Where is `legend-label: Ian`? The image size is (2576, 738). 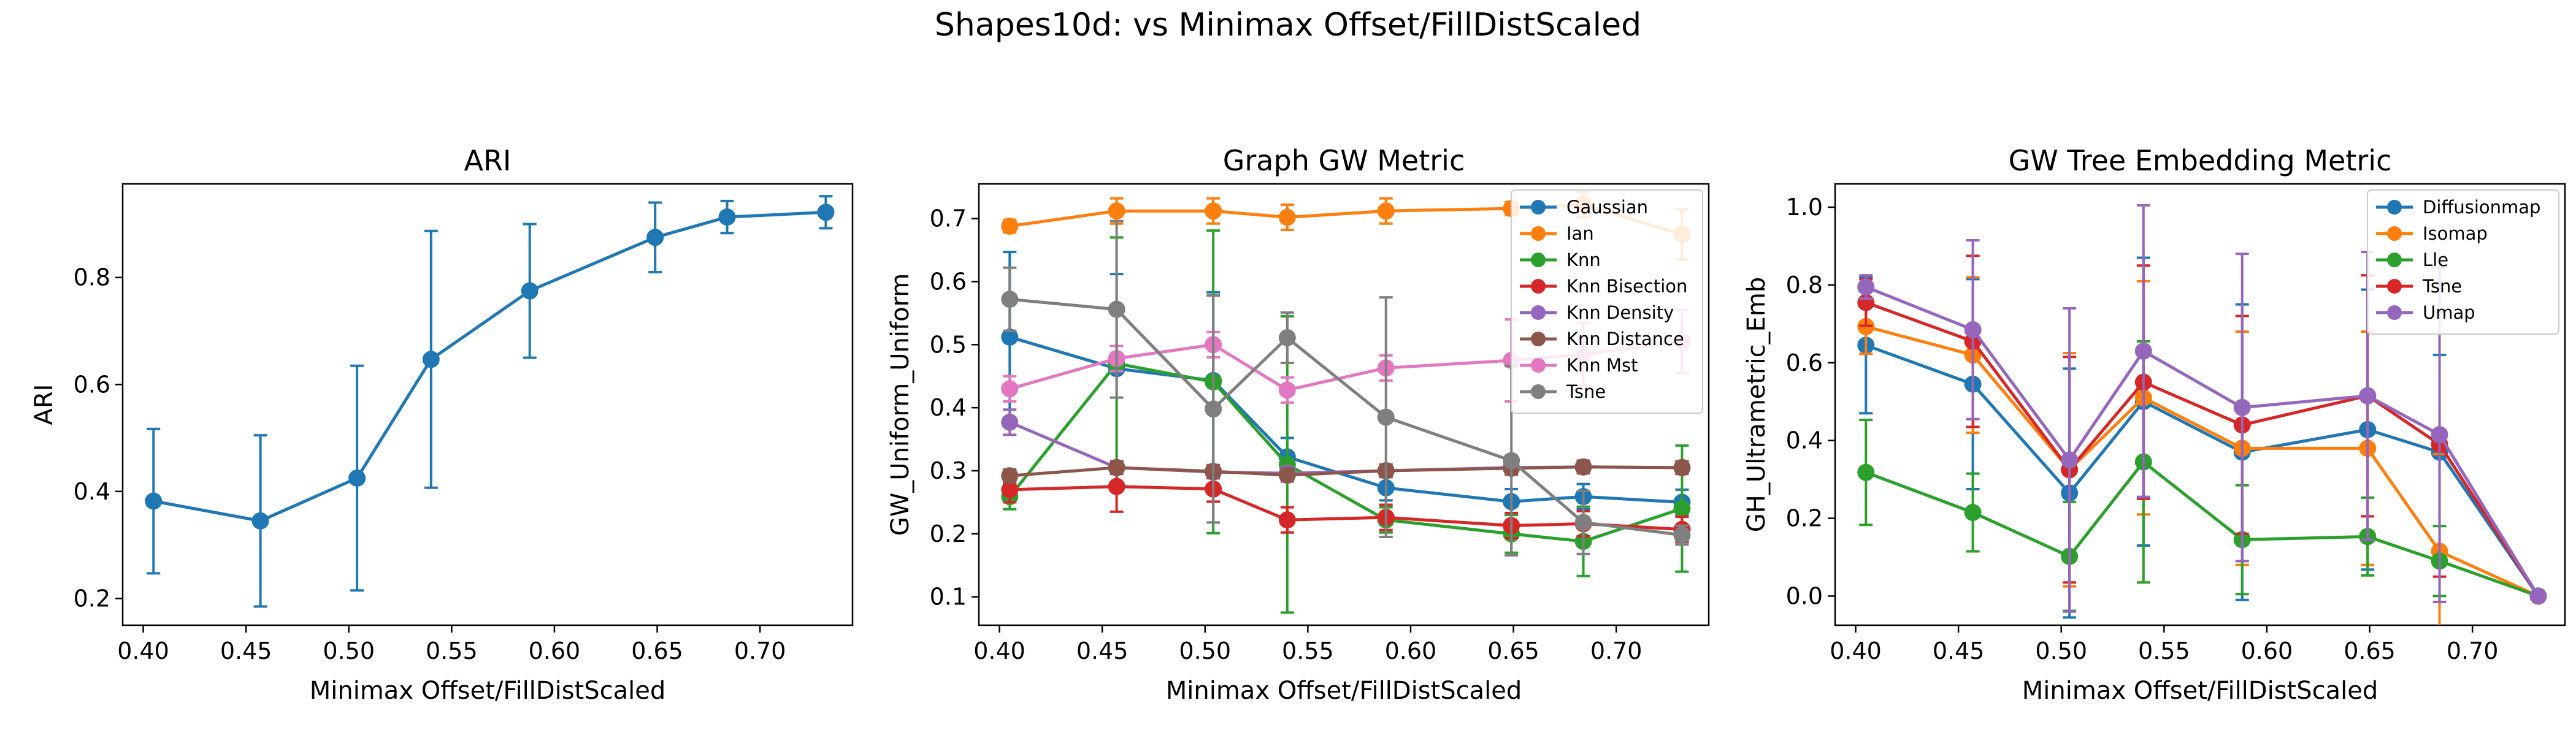
legend-label: Ian is located at coordinates (1580, 233).